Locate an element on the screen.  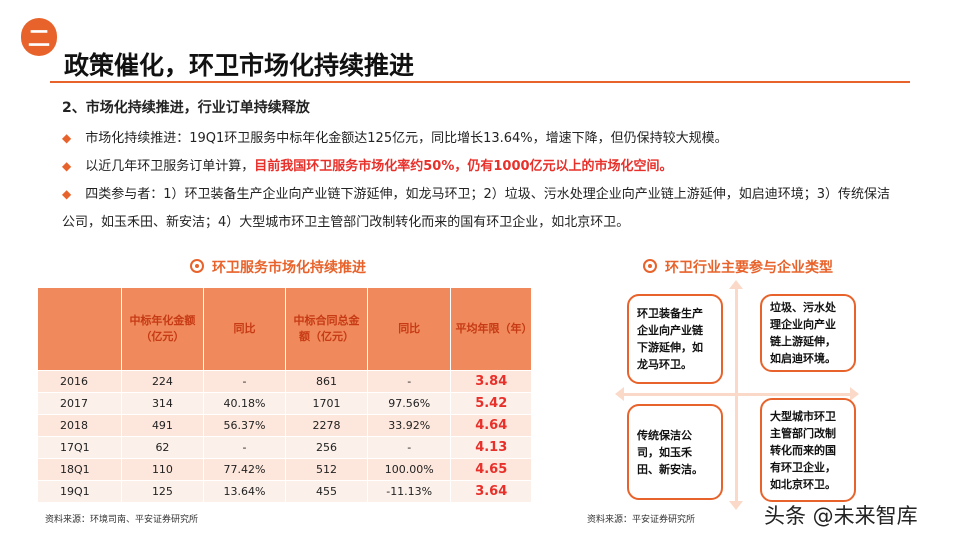
table-header-cell: 中标年化金额（亿元） is located at coordinates (162, 329).